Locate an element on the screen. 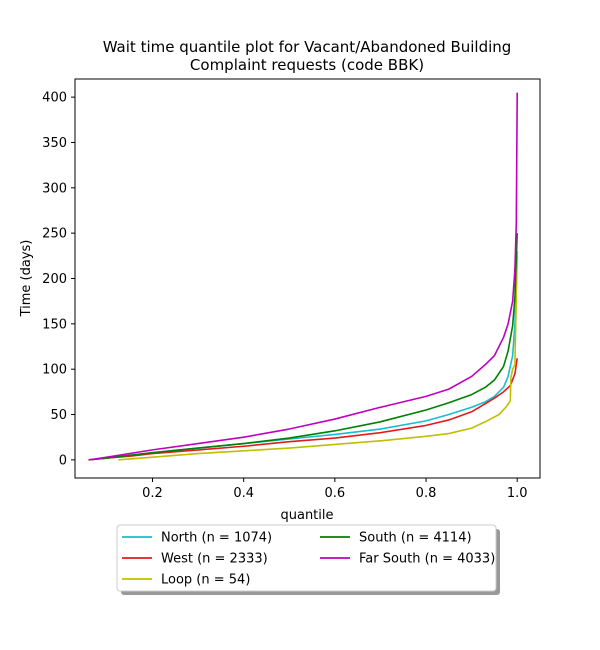  legend-label: Far South (n = 4033) is located at coordinates (427, 559).